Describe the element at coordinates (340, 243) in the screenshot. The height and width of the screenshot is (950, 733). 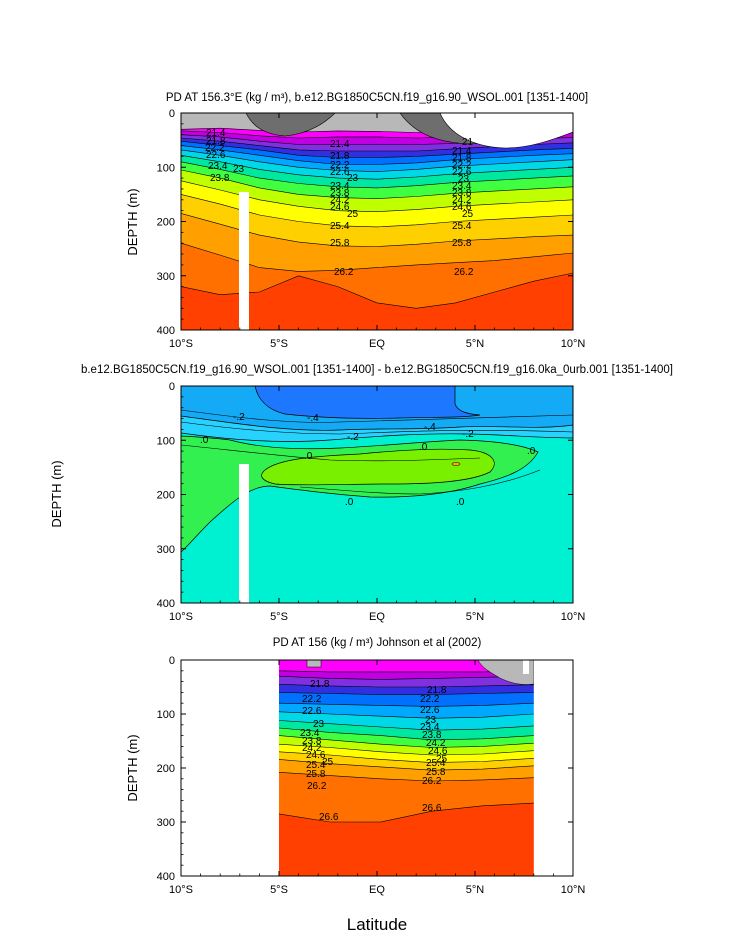
I see `p1-label-25-8-c: 25.8` at that location.